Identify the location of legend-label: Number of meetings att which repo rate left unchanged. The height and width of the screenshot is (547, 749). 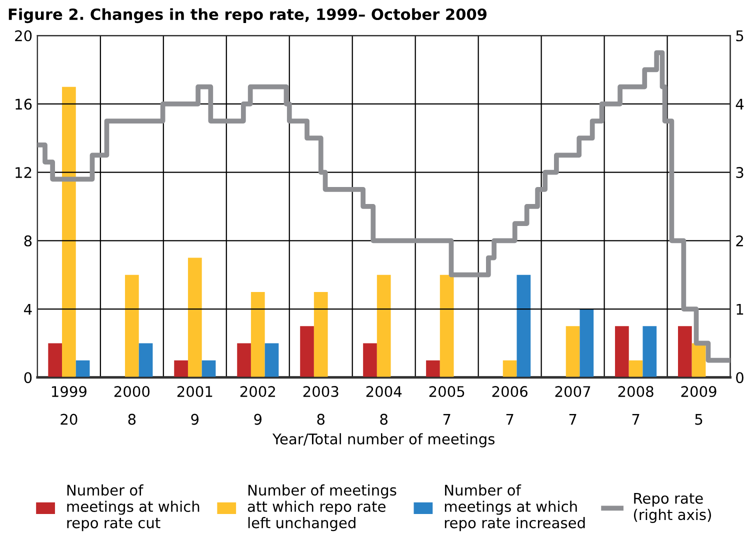
(322, 508).